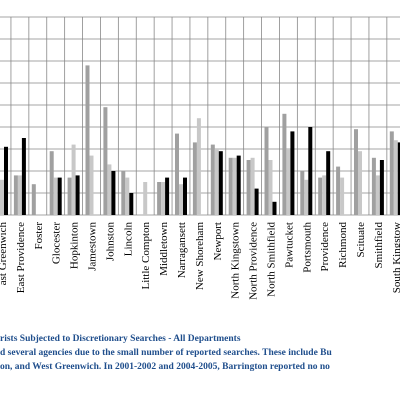 The height and width of the screenshot is (403, 400). I want to click on x-tick-label: Richmond, so click(343, 245).